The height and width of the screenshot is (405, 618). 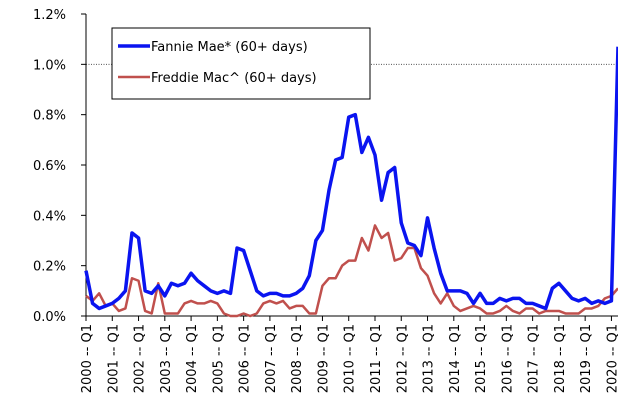 What do you see at coordinates (586, 358) in the screenshot?
I see `x-tick-label: 2019 -- Q1` at bounding box center [586, 358].